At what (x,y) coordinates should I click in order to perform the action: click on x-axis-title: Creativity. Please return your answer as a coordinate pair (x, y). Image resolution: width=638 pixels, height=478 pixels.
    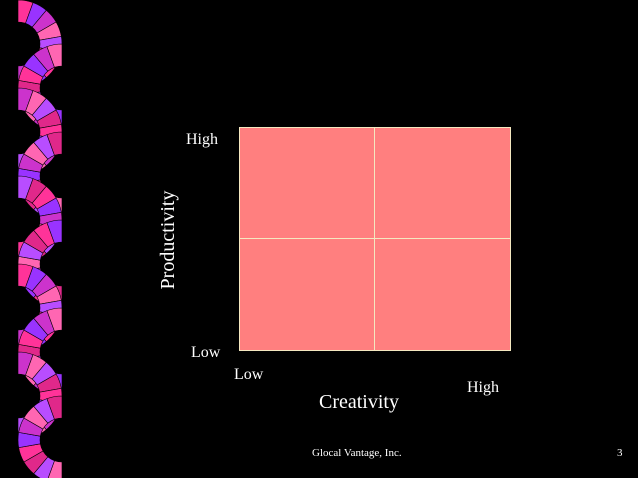
    Looking at the image, I should click on (359, 402).